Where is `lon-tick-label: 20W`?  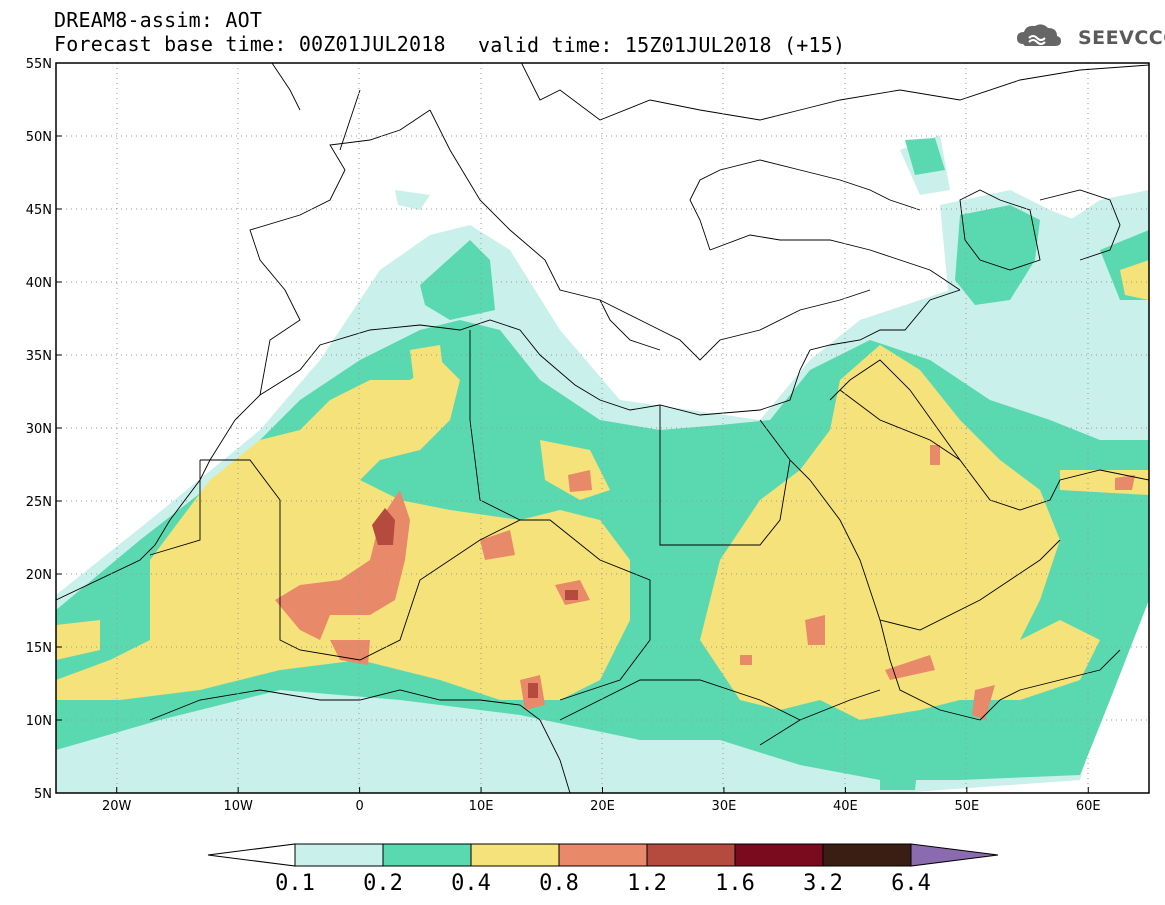 lon-tick-label: 20W is located at coordinates (117, 806).